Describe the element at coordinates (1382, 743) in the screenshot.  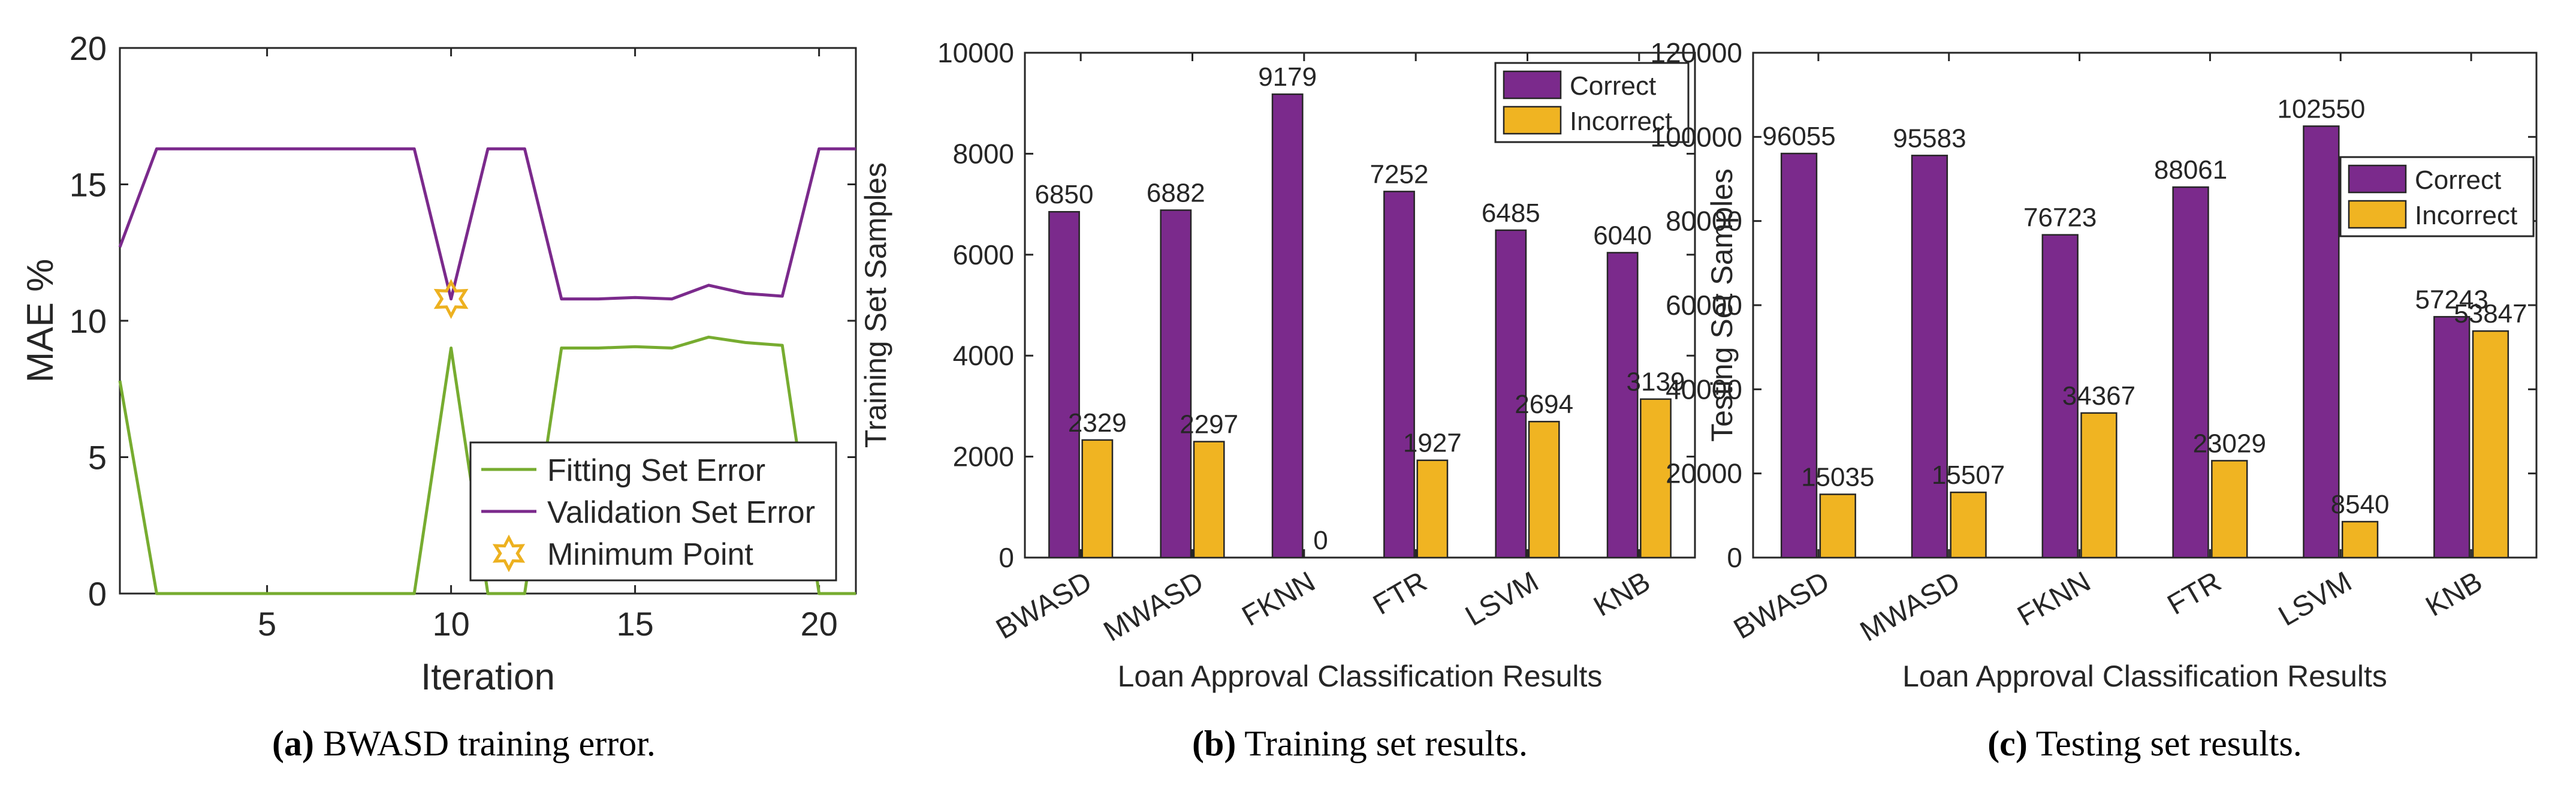
I see `caption-text: Training set results.` at that location.